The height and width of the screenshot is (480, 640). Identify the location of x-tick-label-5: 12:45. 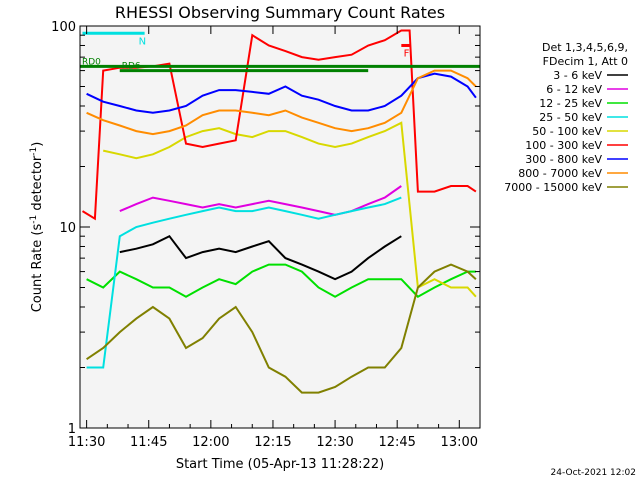
(396, 442).